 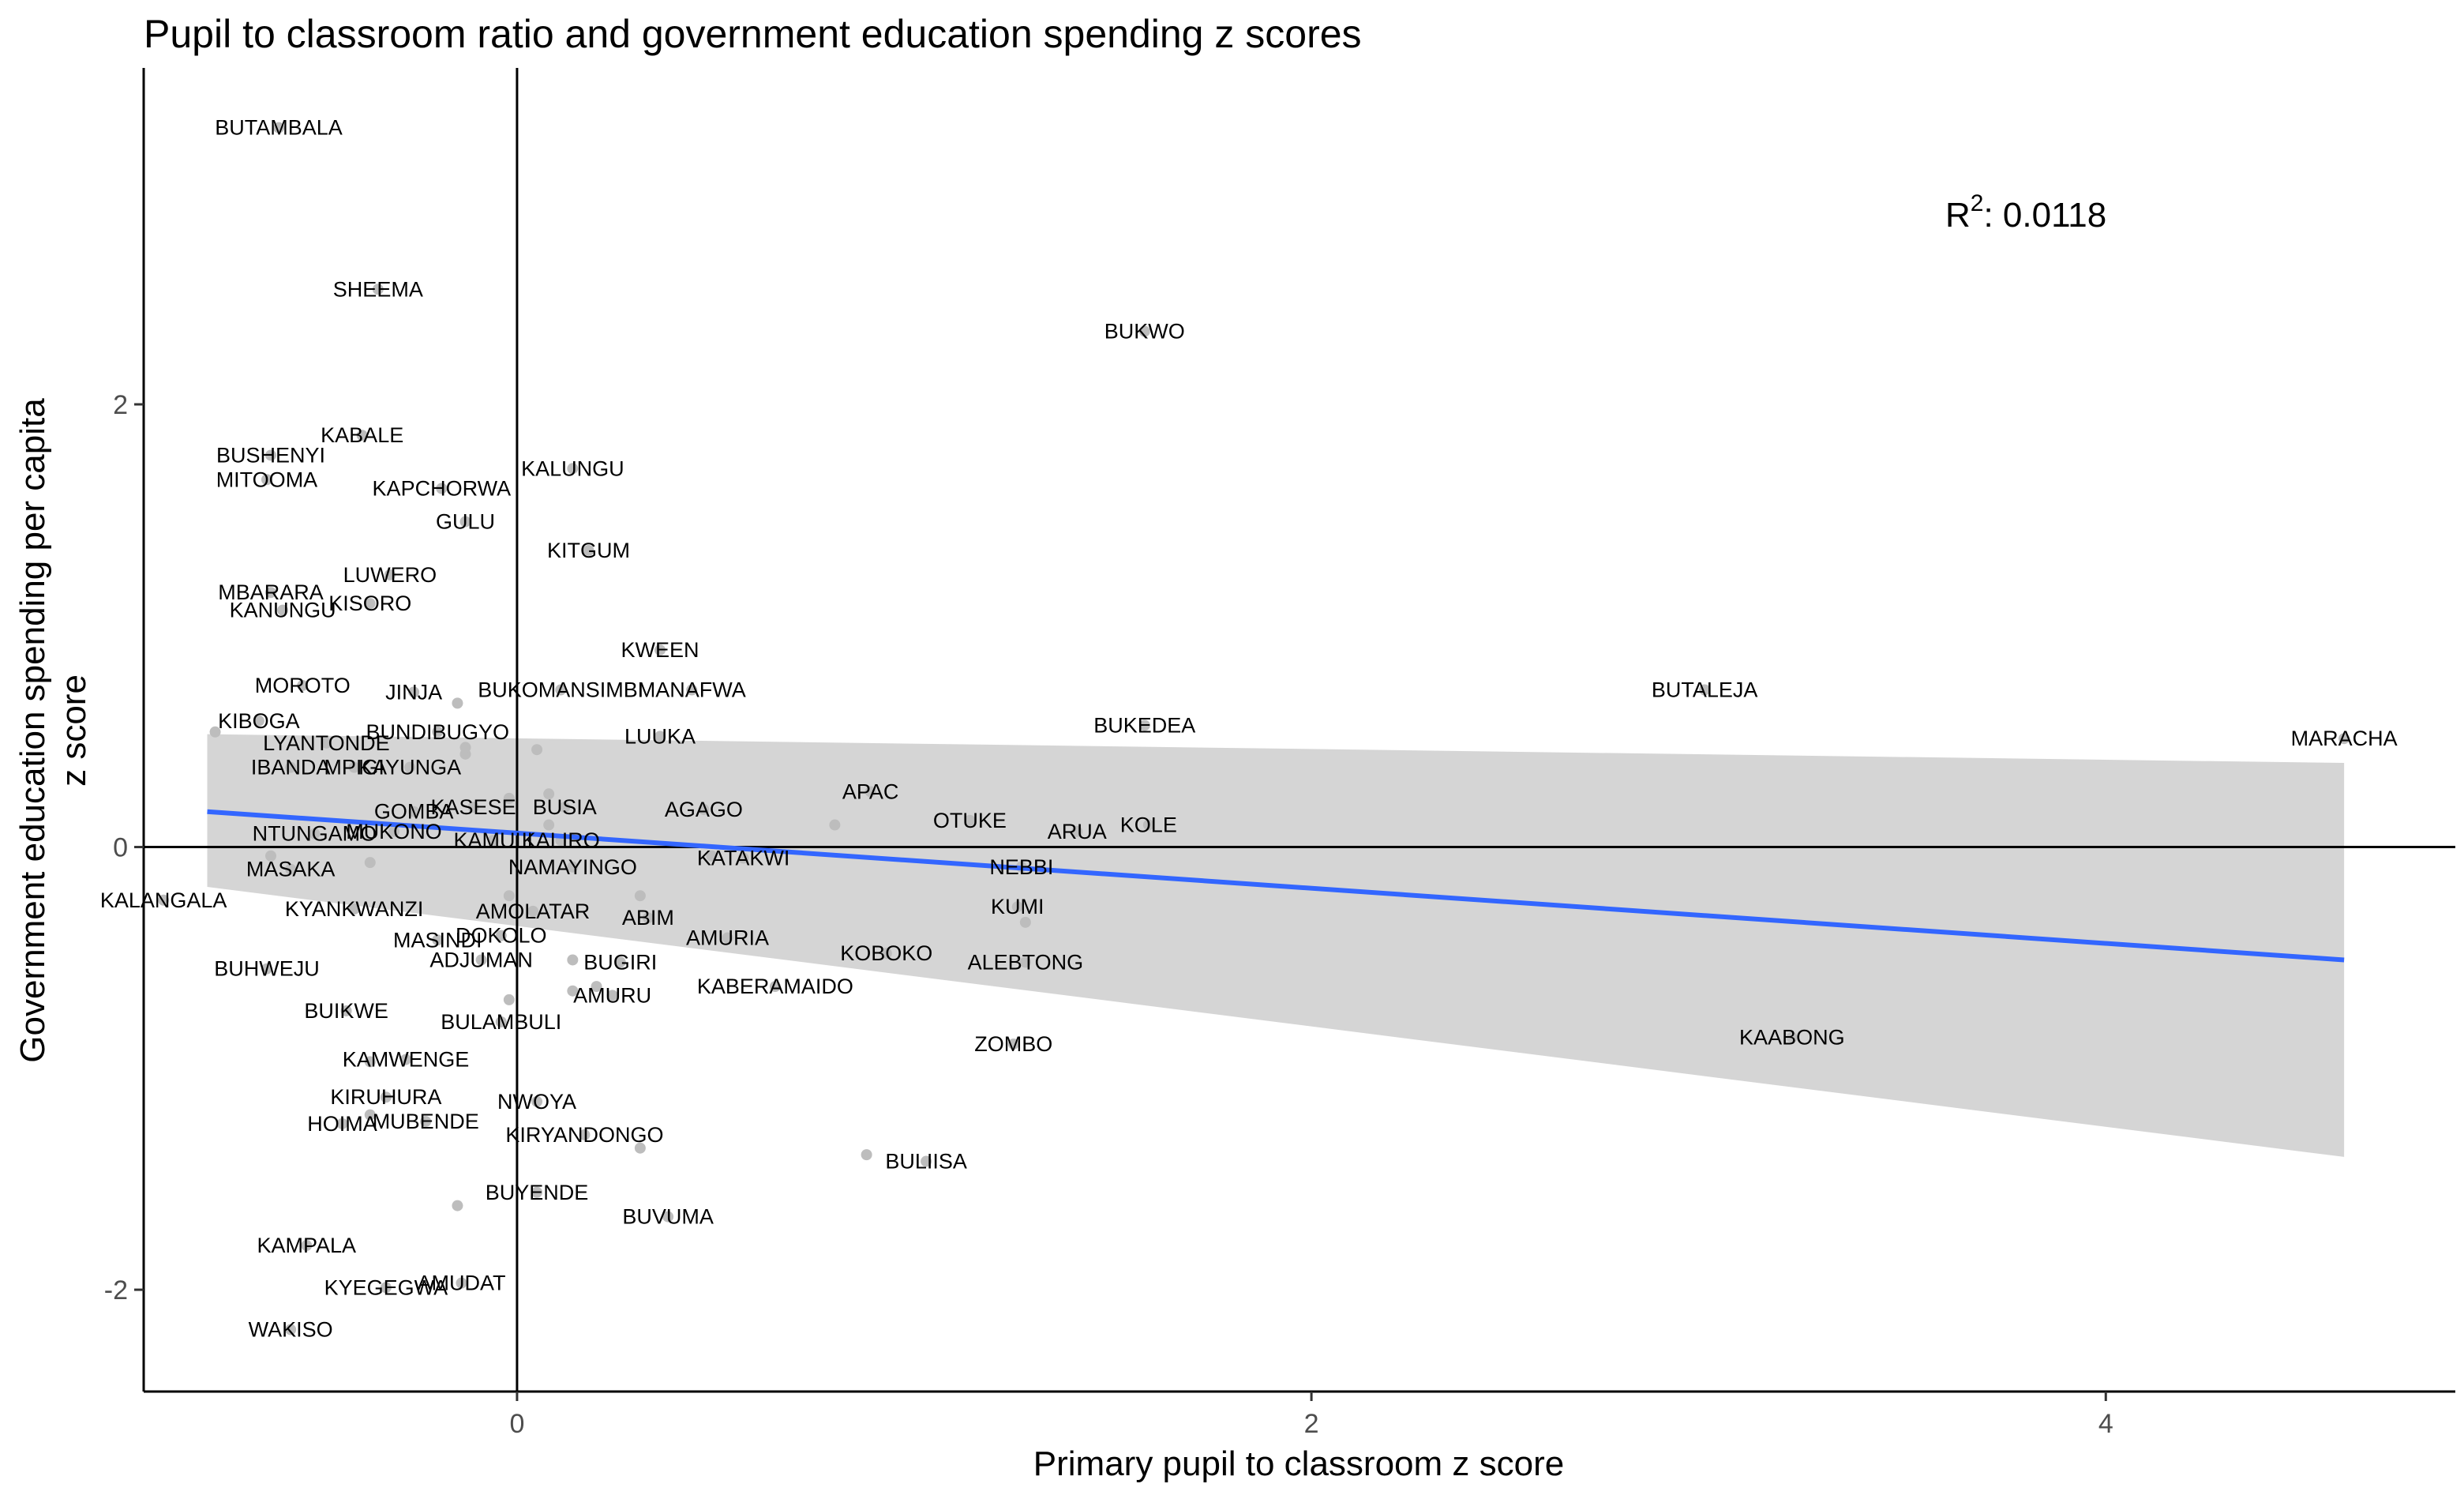 I want to click on y-tick-label: 2, so click(x=121, y=405).